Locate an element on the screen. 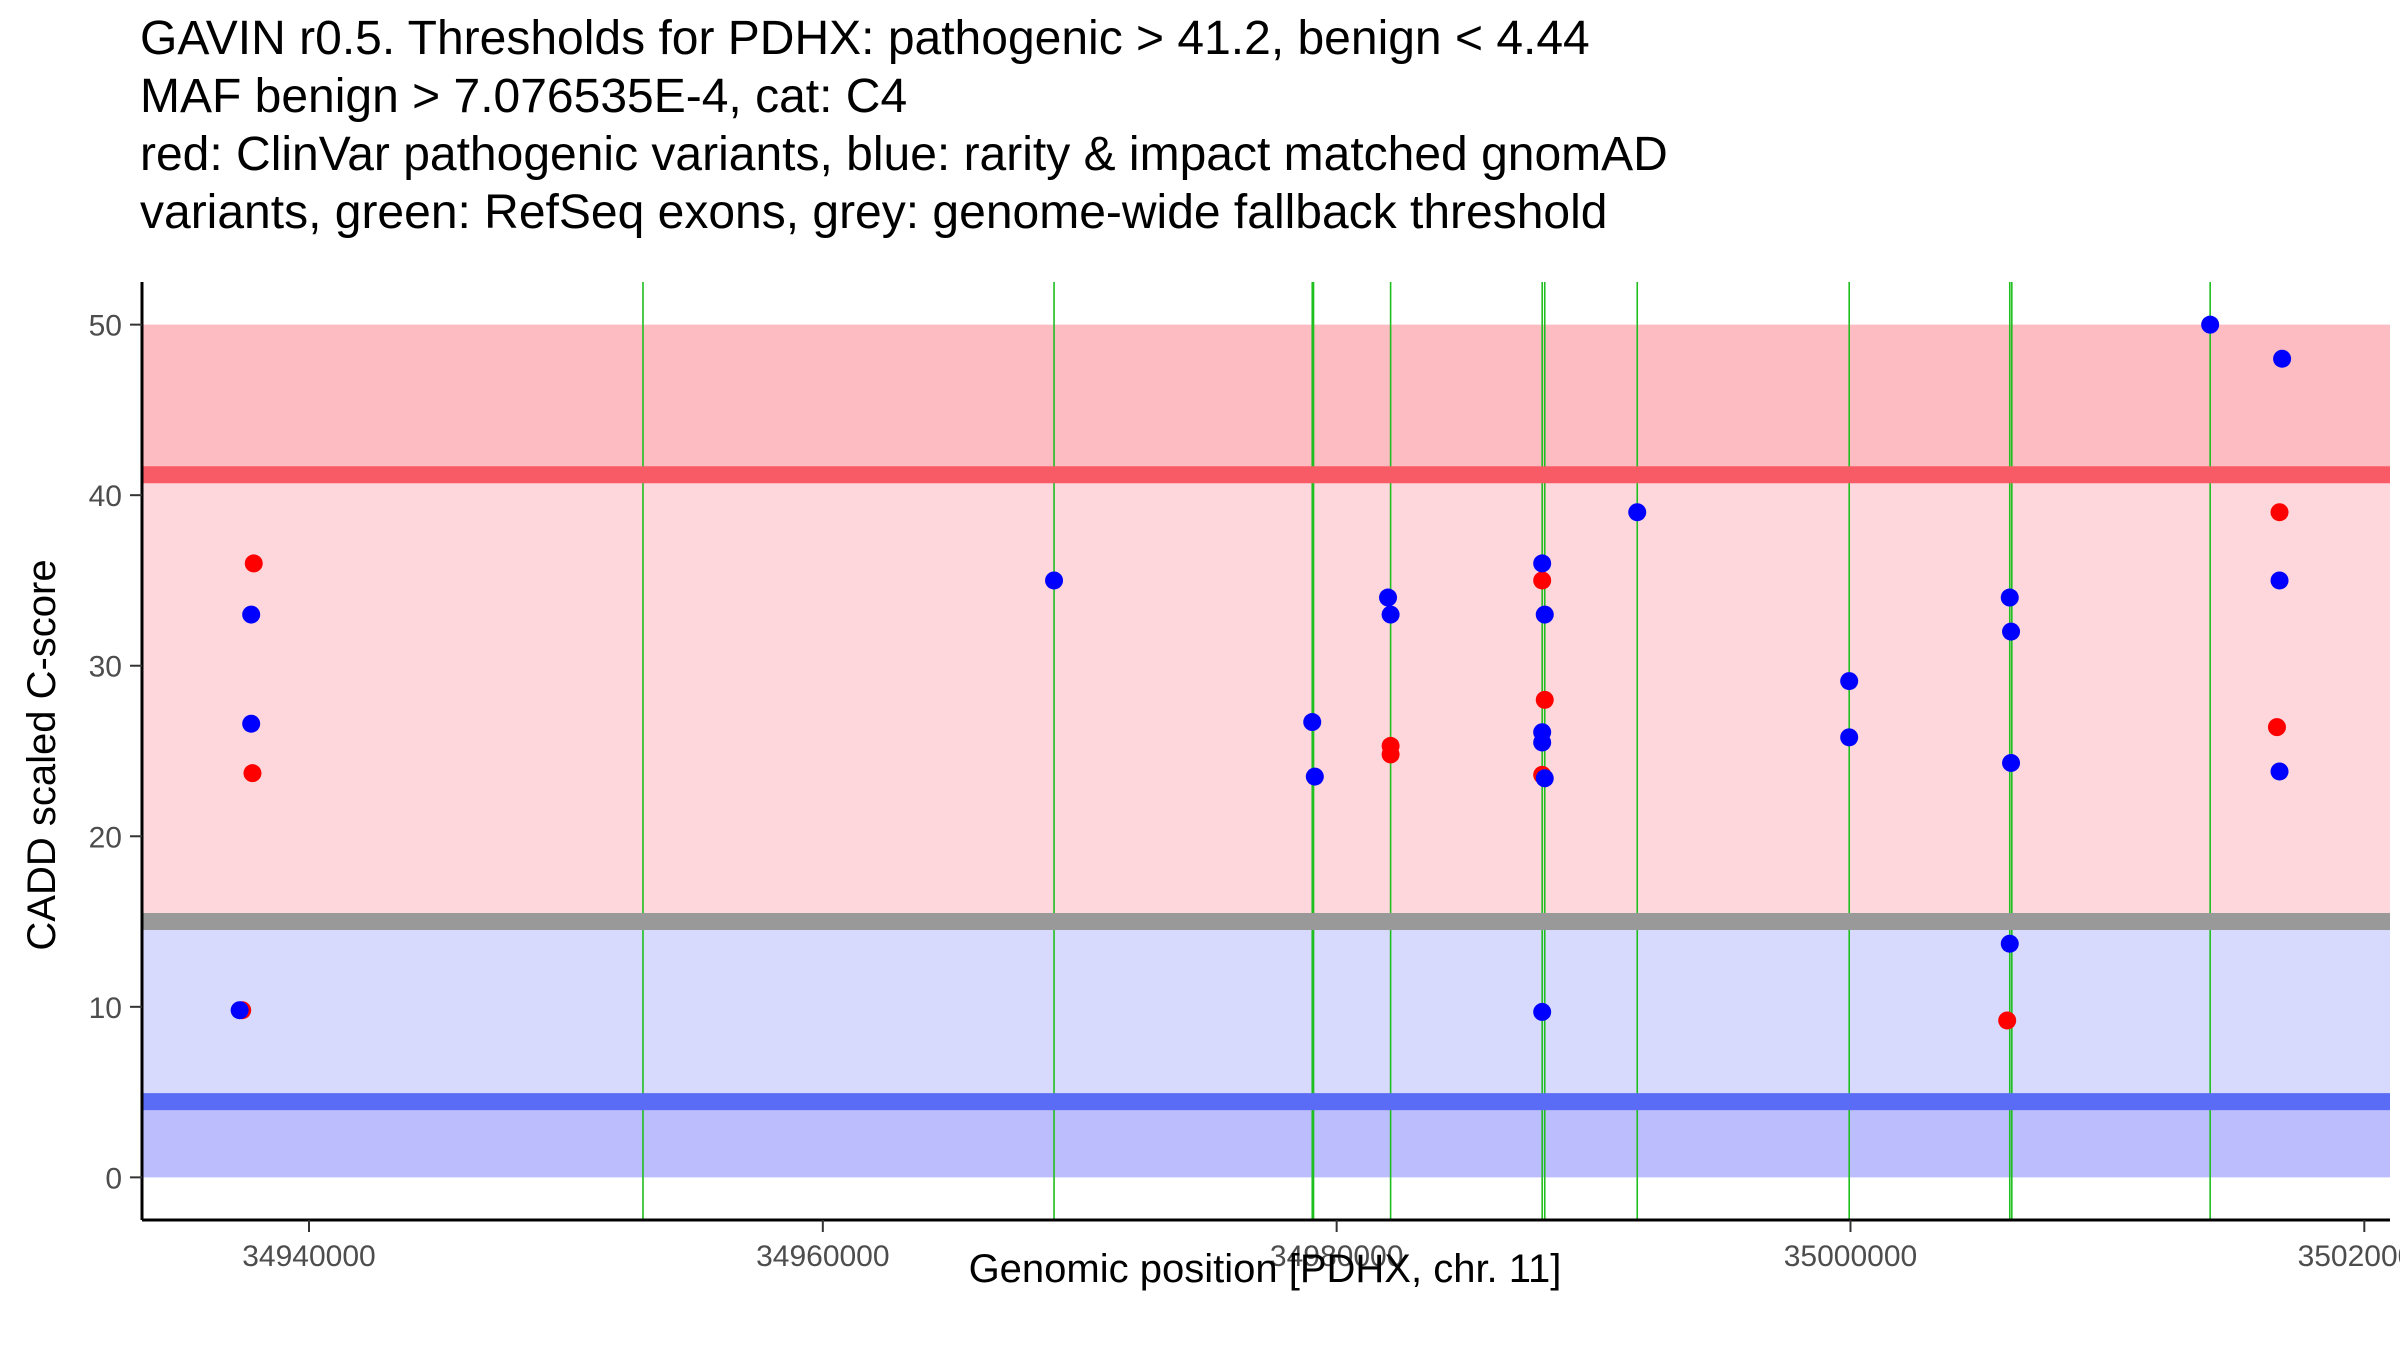 This screenshot has height=1350, width=2400. y-tick-label: 10 is located at coordinates (105, 1008).